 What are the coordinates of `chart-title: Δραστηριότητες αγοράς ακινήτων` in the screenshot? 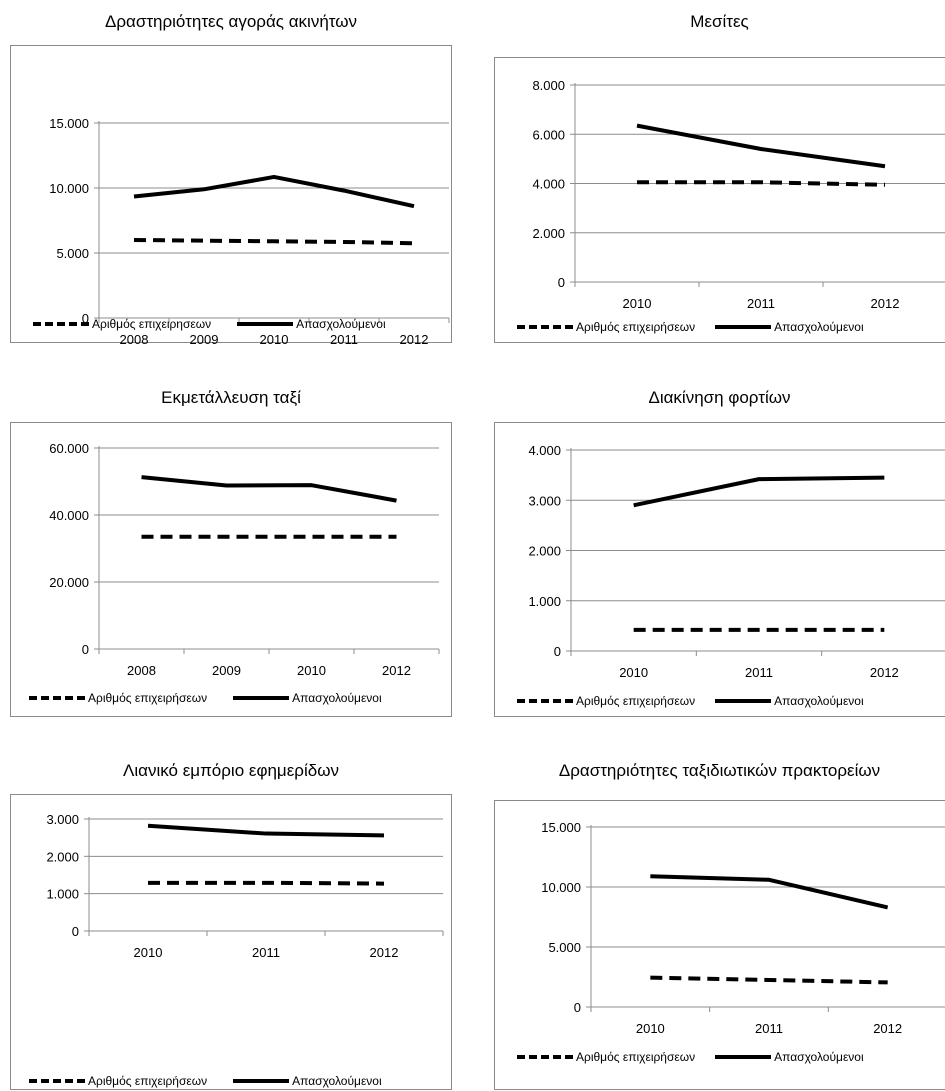 It's located at (231, 21).